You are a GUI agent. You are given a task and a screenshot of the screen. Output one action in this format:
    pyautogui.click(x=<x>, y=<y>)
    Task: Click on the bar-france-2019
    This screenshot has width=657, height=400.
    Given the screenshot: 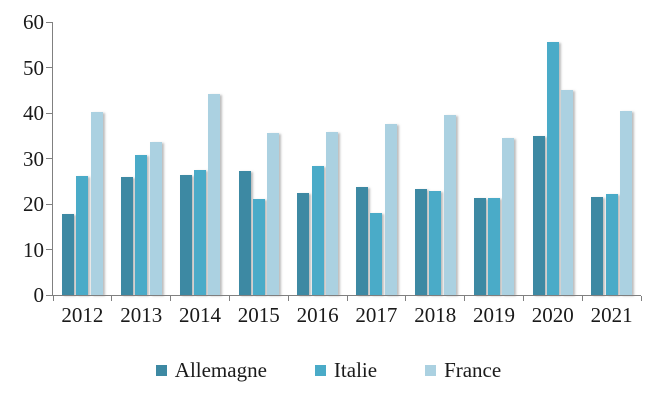 What is the action you would take?
    pyautogui.click(x=508, y=216)
    